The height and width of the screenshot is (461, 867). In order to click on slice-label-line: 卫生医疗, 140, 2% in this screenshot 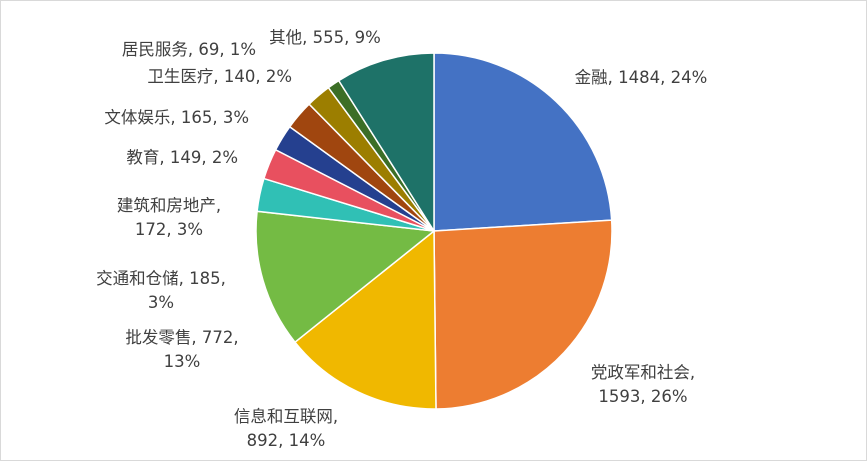, I will do `click(219, 76)`.